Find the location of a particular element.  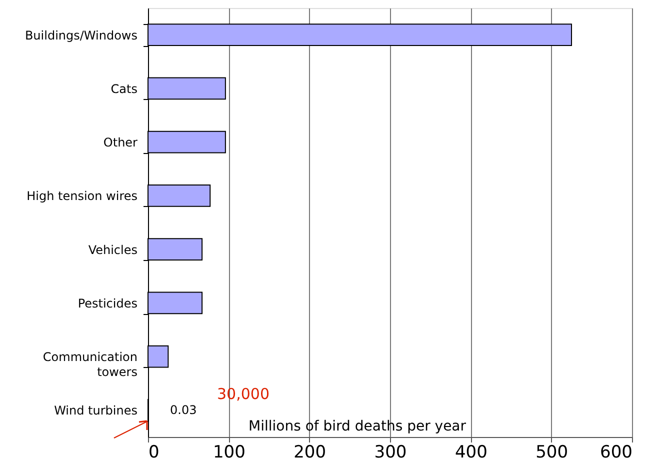

annotation: 30,000 is located at coordinates (243, 394).